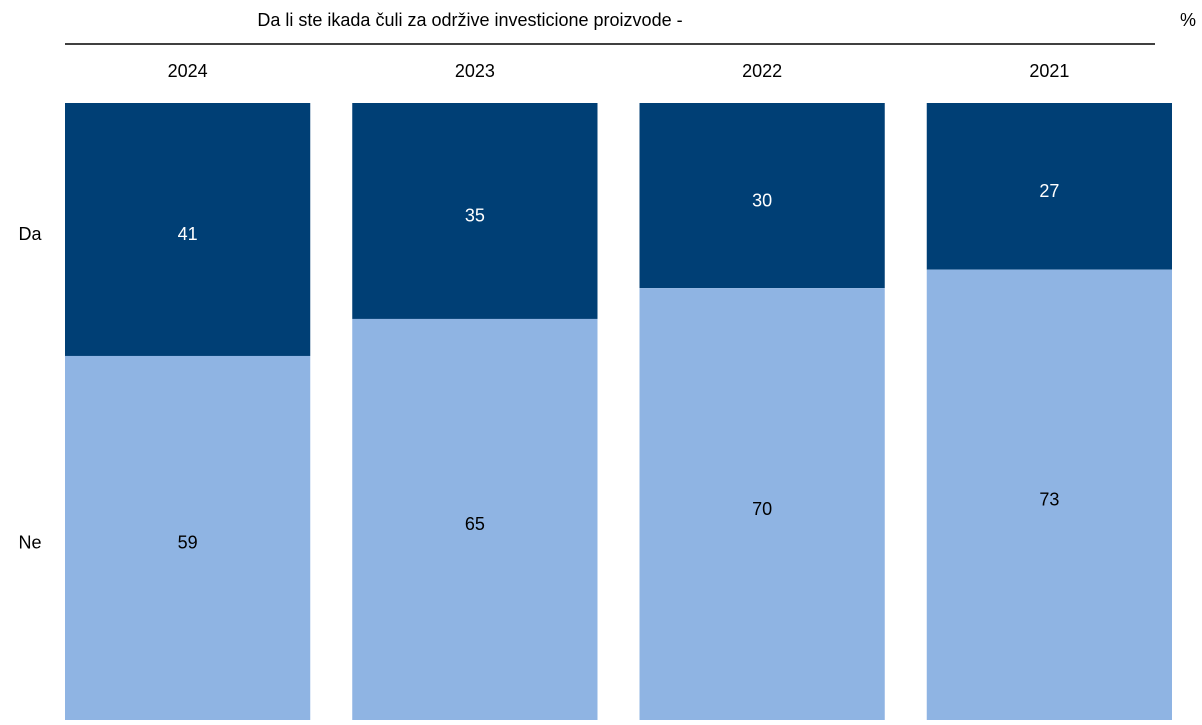 This screenshot has width=1202, height=725. I want to click on value-label: 41, so click(188, 234).